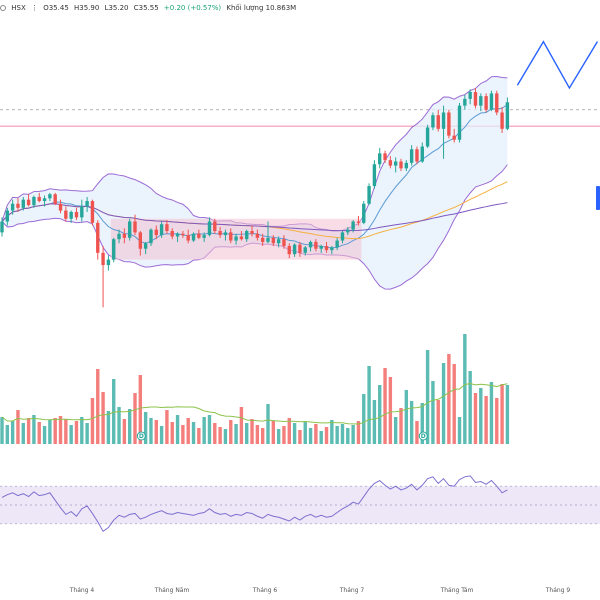 Image resolution: width=600 pixels, height=600 pixels. I want to click on menu-dots-icon: ⋮, so click(34, 8).